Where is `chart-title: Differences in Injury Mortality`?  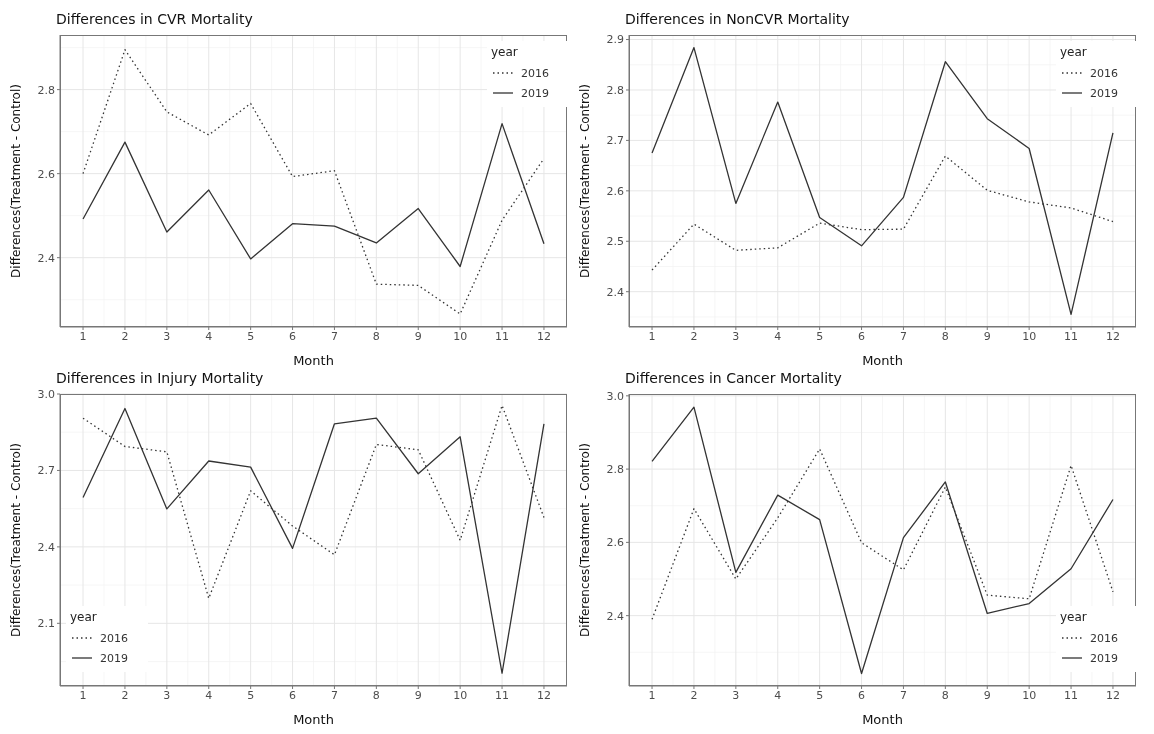
chart-title: Differences in Injury Mortality is located at coordinates (160, 378).